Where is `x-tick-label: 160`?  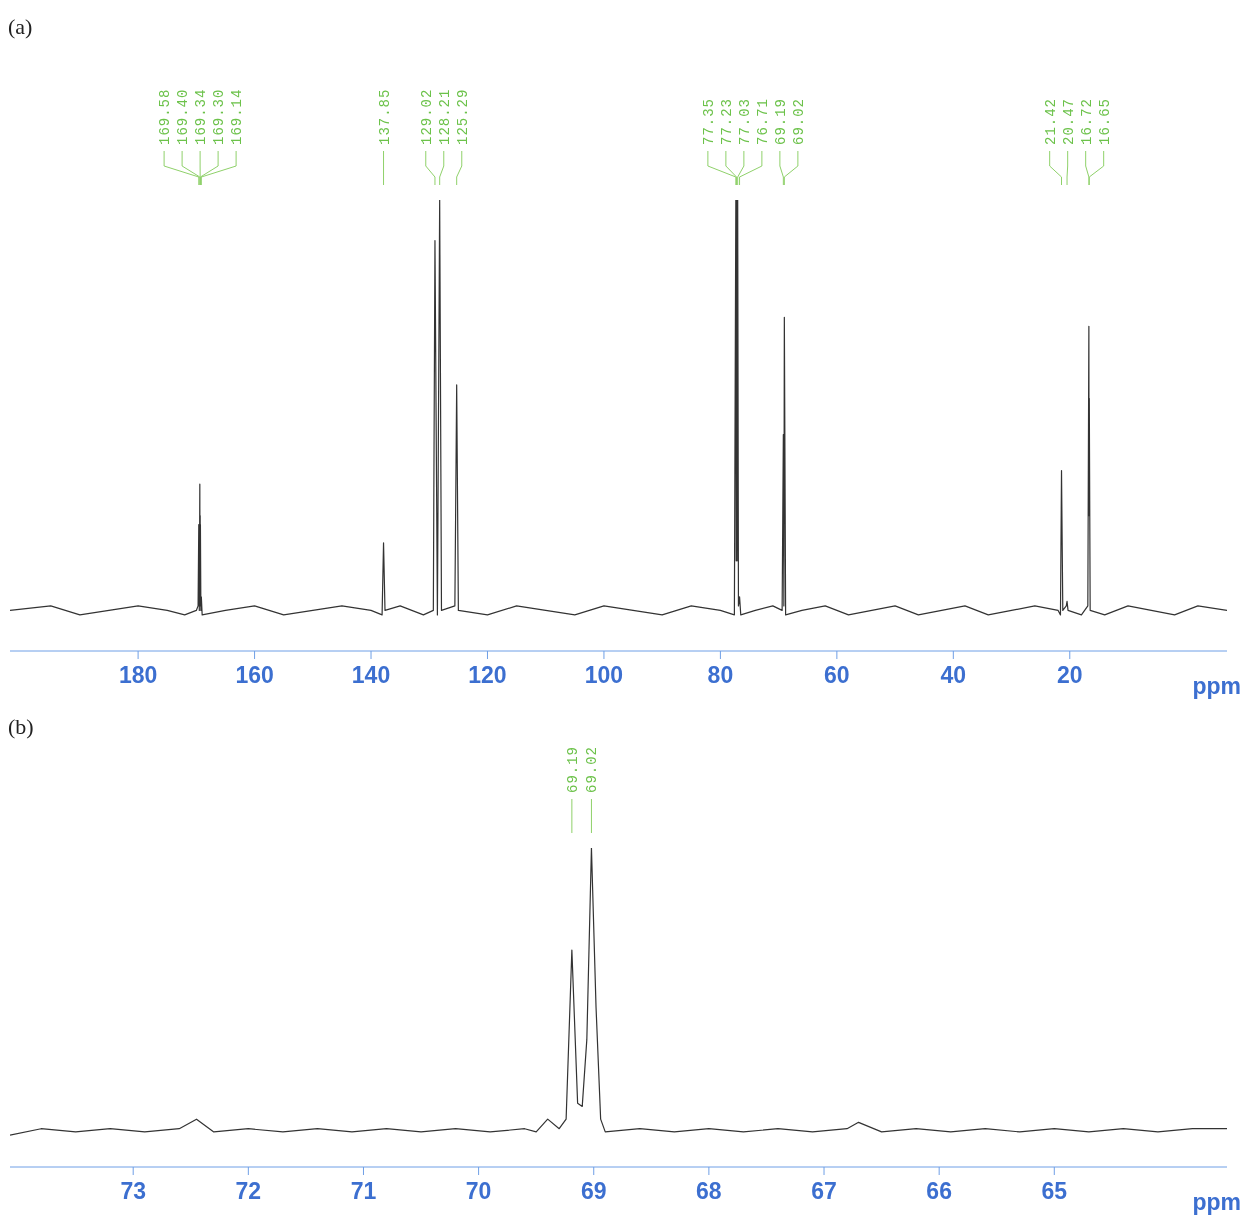 x-tick-label: 160 is located at coordinates (254, 675).